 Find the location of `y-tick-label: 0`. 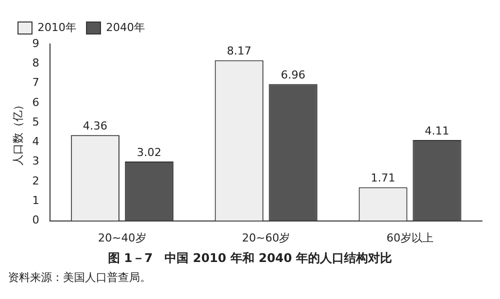

y-tick-label: 0 is located at coordinates (36, 220).